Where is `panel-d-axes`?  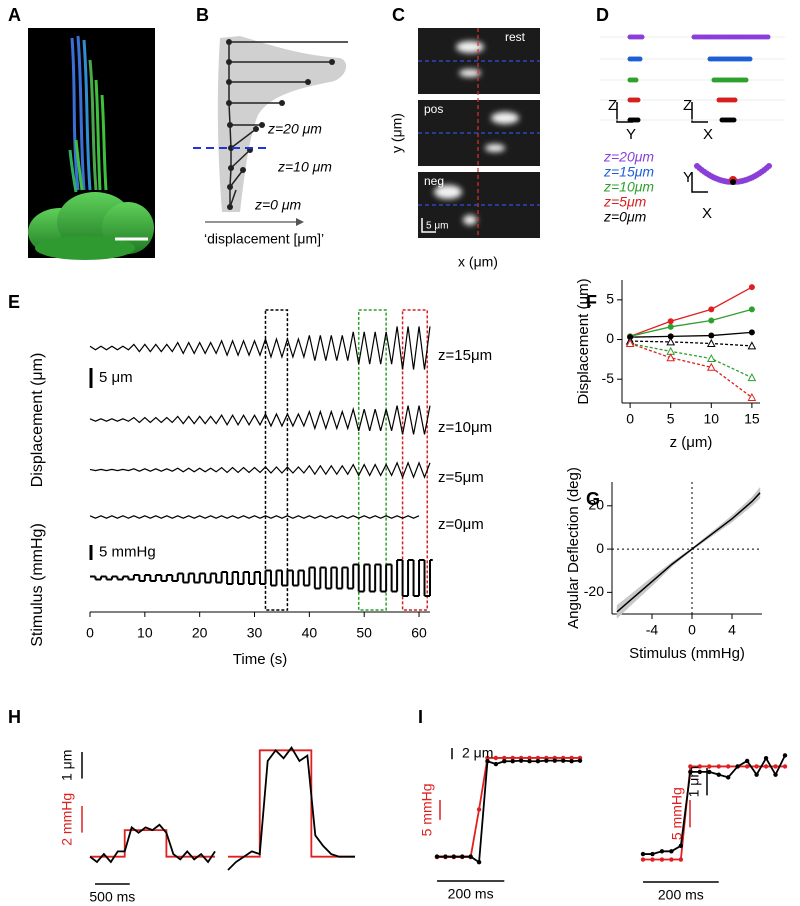
panel-d-axes is located at coordinates (662, 147).